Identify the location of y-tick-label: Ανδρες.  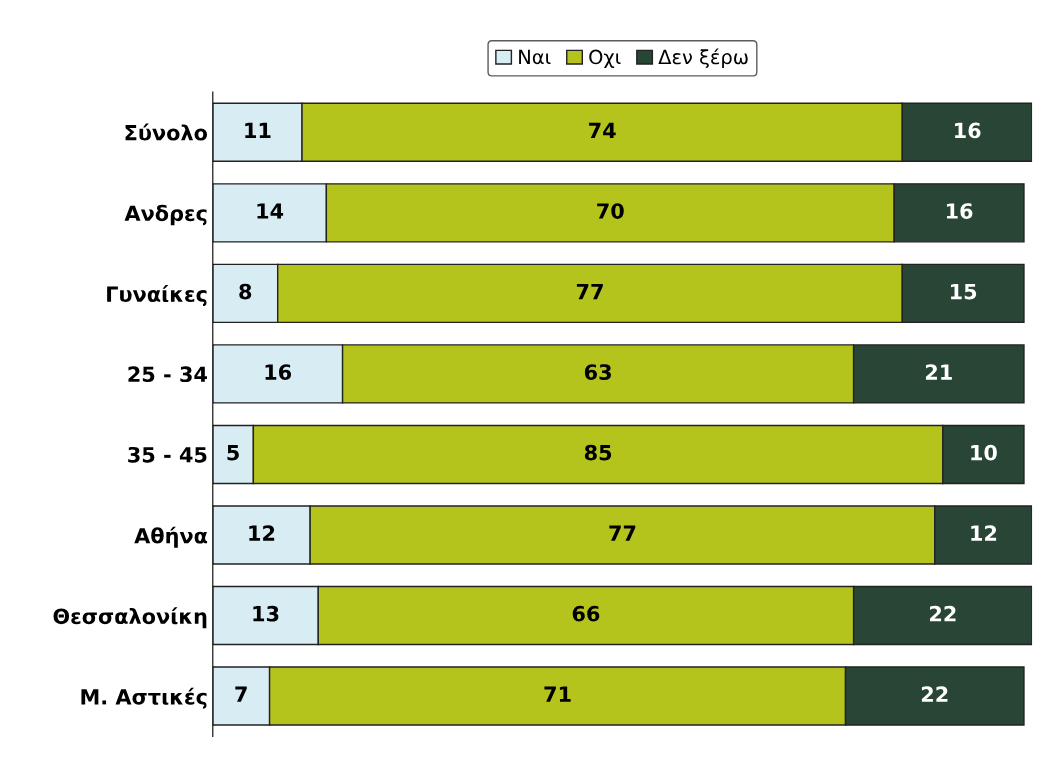
(165, 215).